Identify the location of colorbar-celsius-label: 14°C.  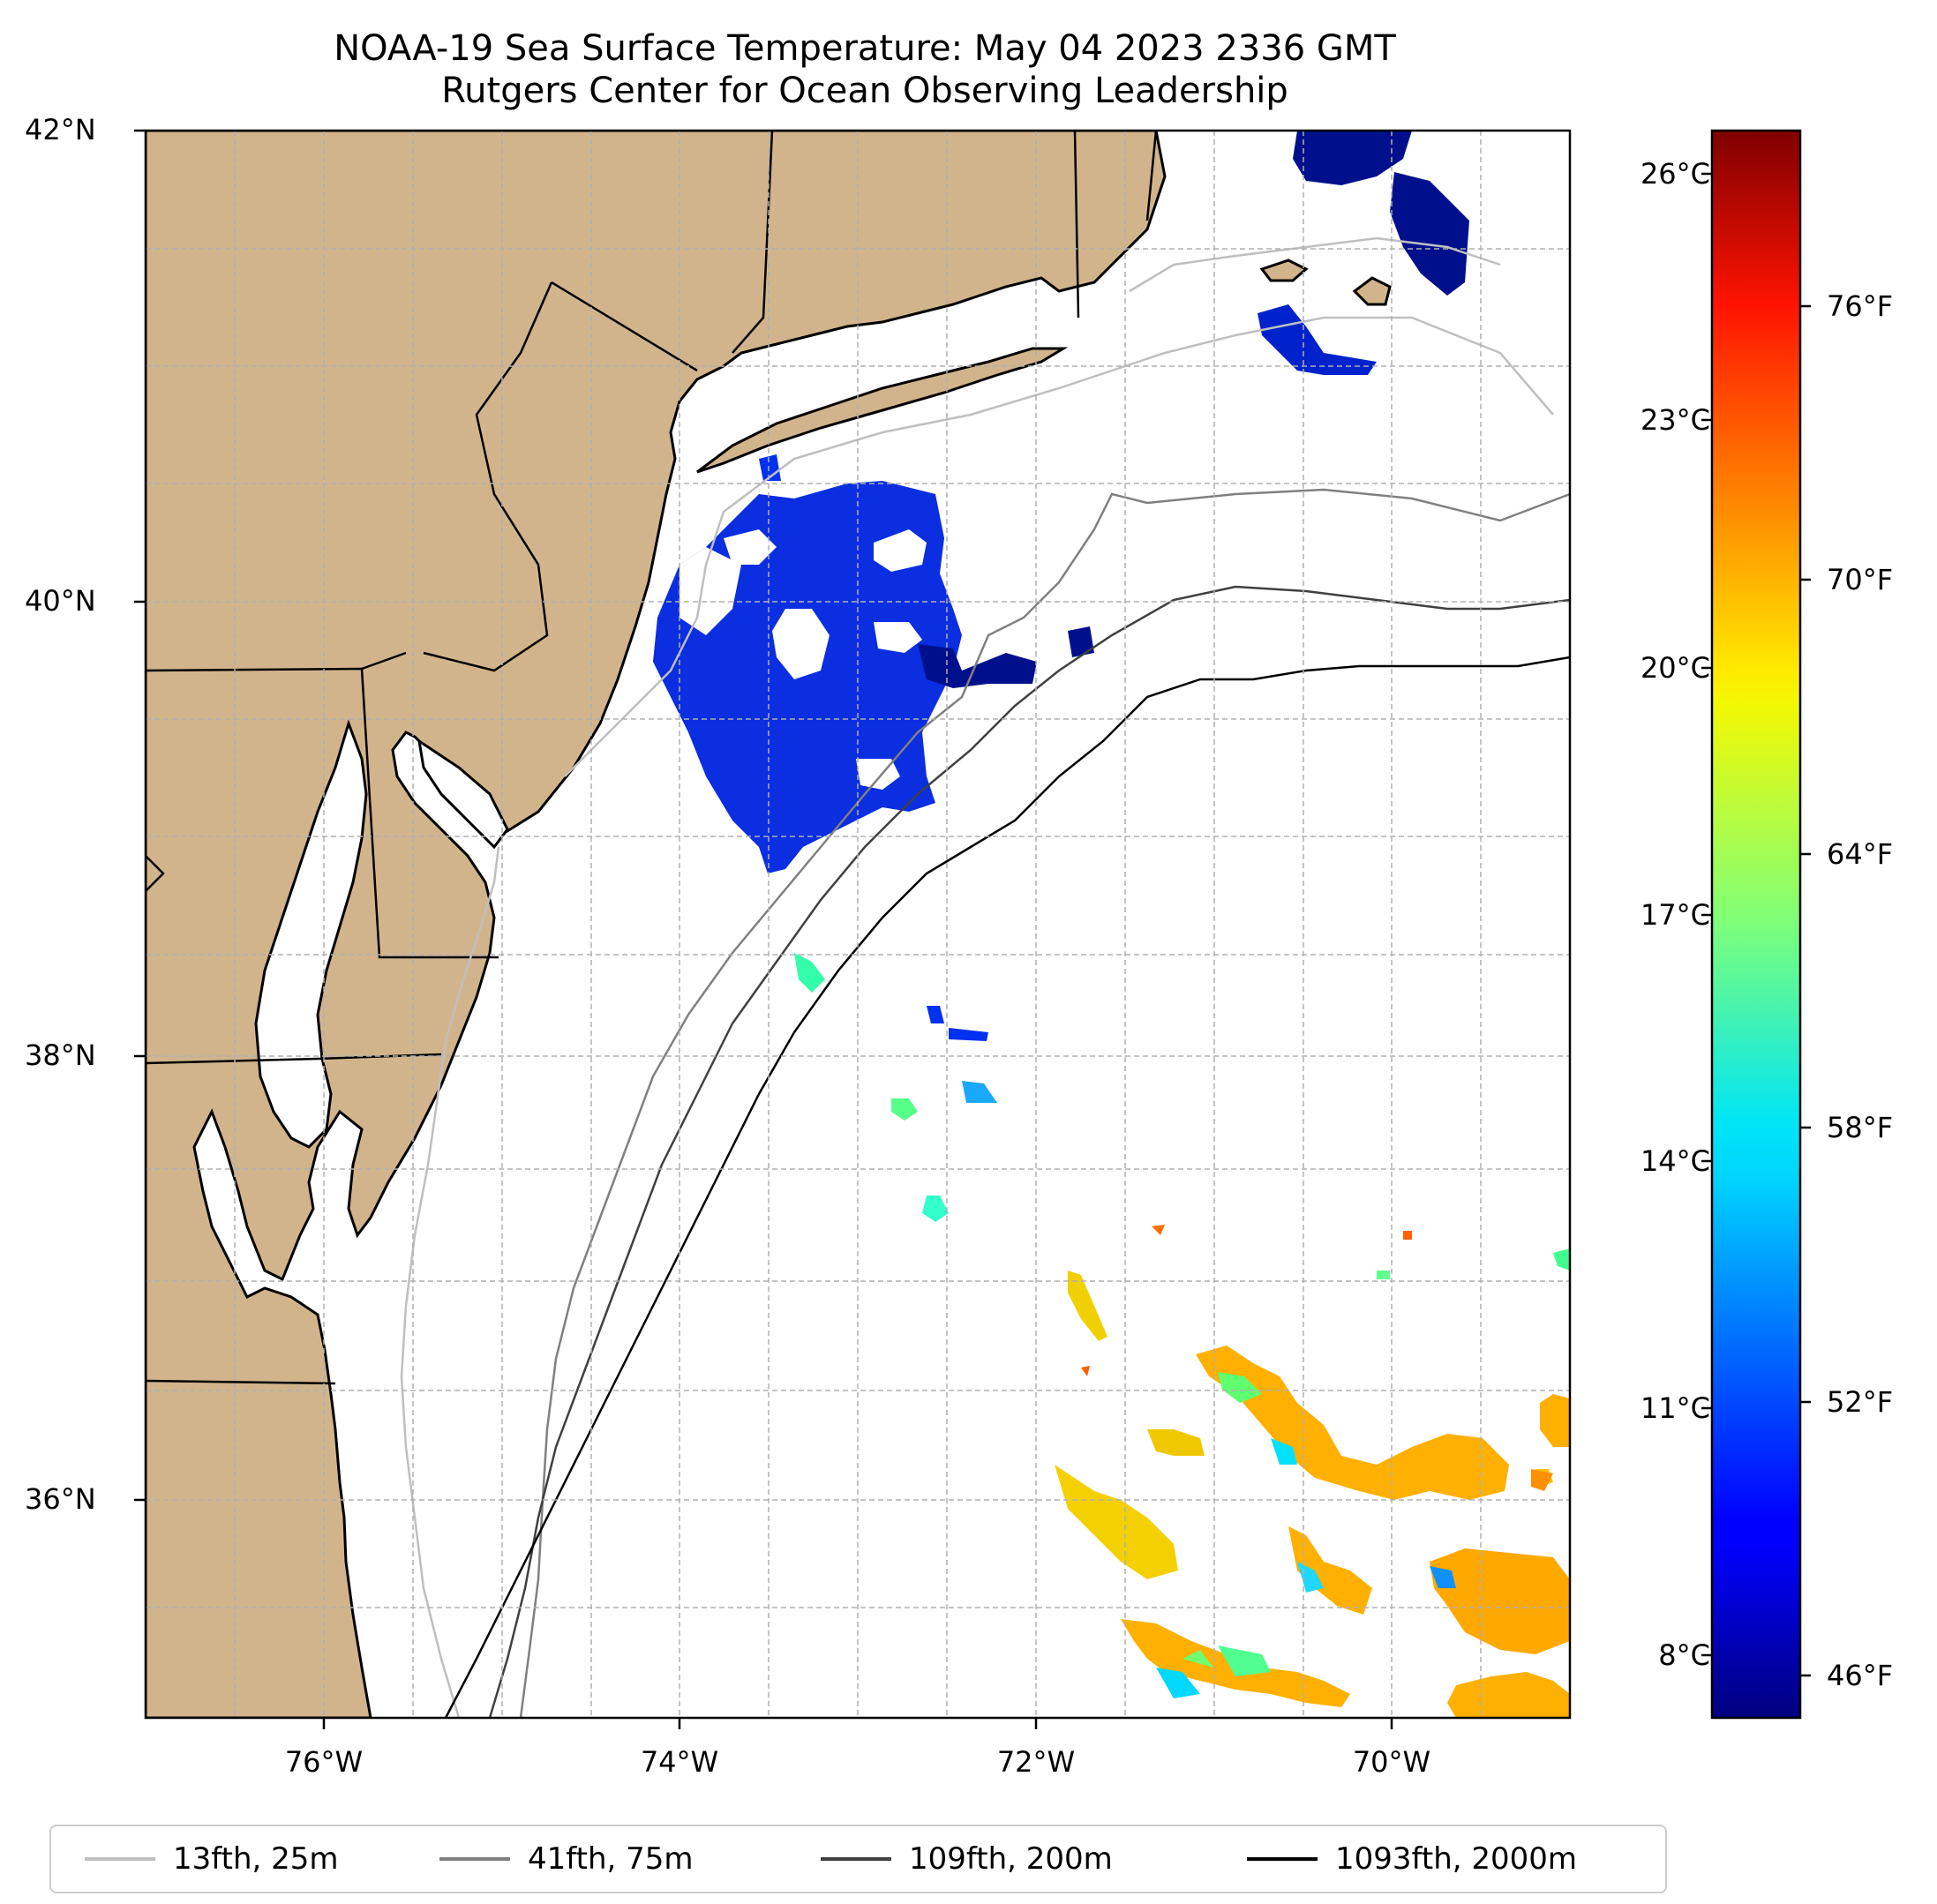
(1675, 1161).